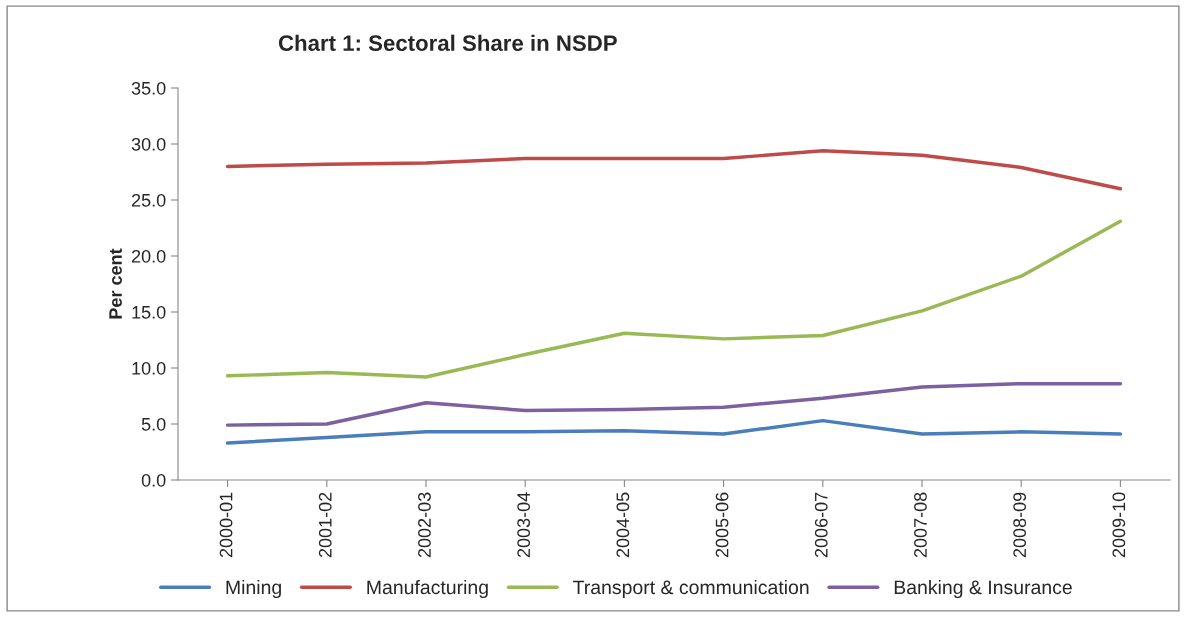 This screenshot has width=1186, height=617. What do you see at coordinates (153, 424) in the screenshot?
I see `y-tick-label: 5.0` at bounding box center [153, 424].